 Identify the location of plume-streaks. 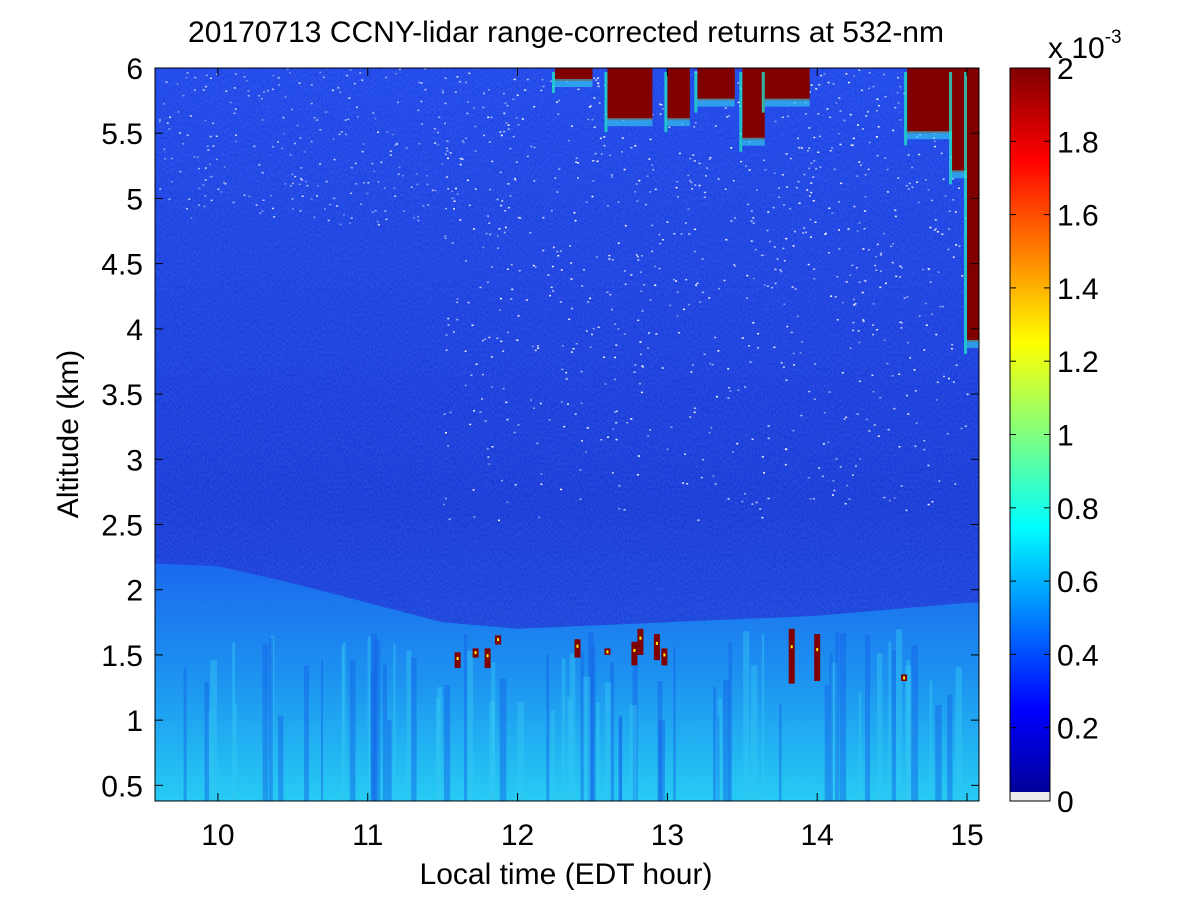
(572, 715).